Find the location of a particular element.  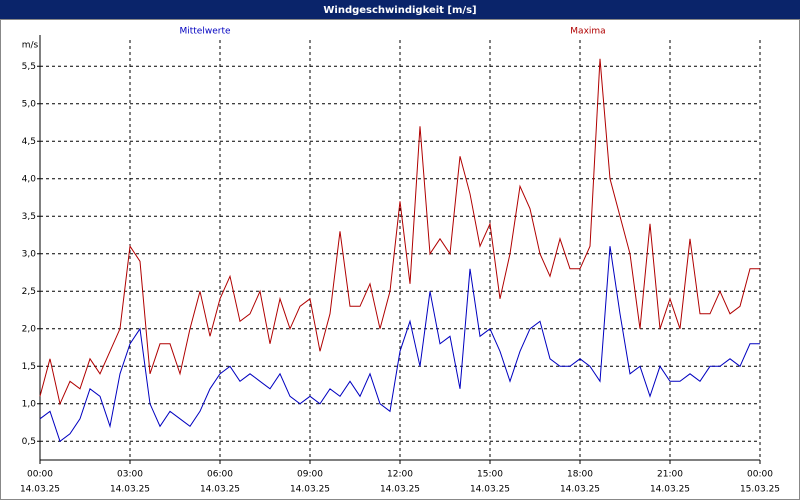

y-tick-label: 2,5 is located at coordinates (29, 292).